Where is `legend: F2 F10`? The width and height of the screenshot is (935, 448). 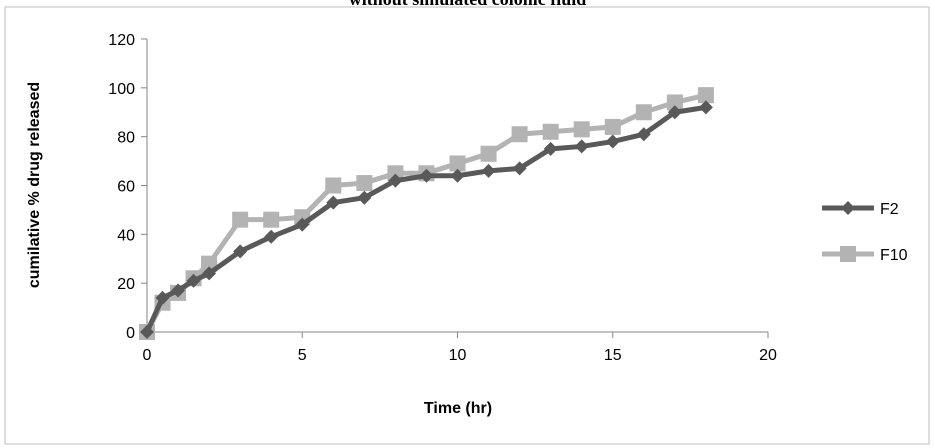 legend: F2 F10 is located at coordinates (865, 232).